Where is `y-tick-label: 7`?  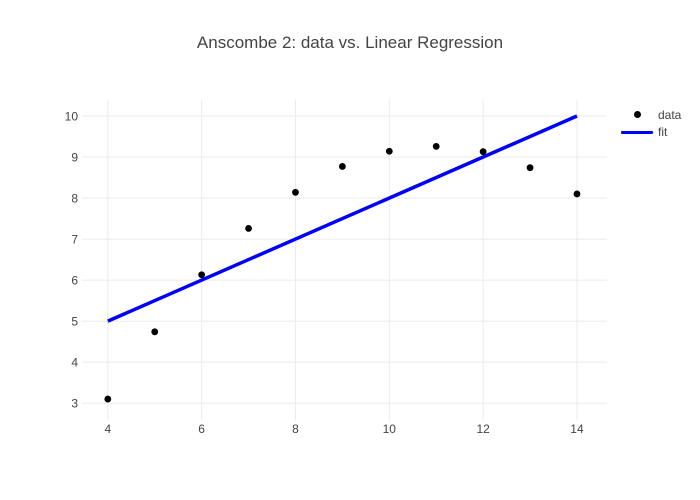 y-tick-label: 7 is located at coordinates (74, 239).